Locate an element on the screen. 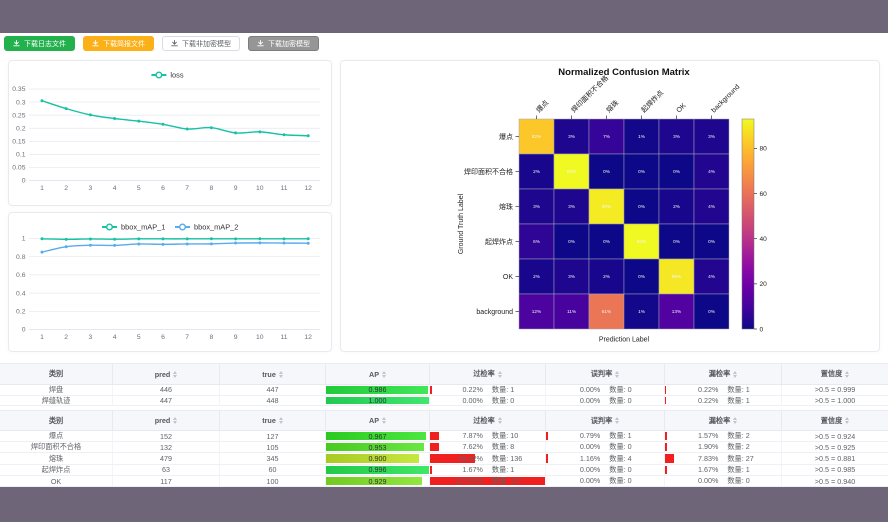  cell-miss-rate: 0.00% 数量: 0 is located at coordinates (724, 481).